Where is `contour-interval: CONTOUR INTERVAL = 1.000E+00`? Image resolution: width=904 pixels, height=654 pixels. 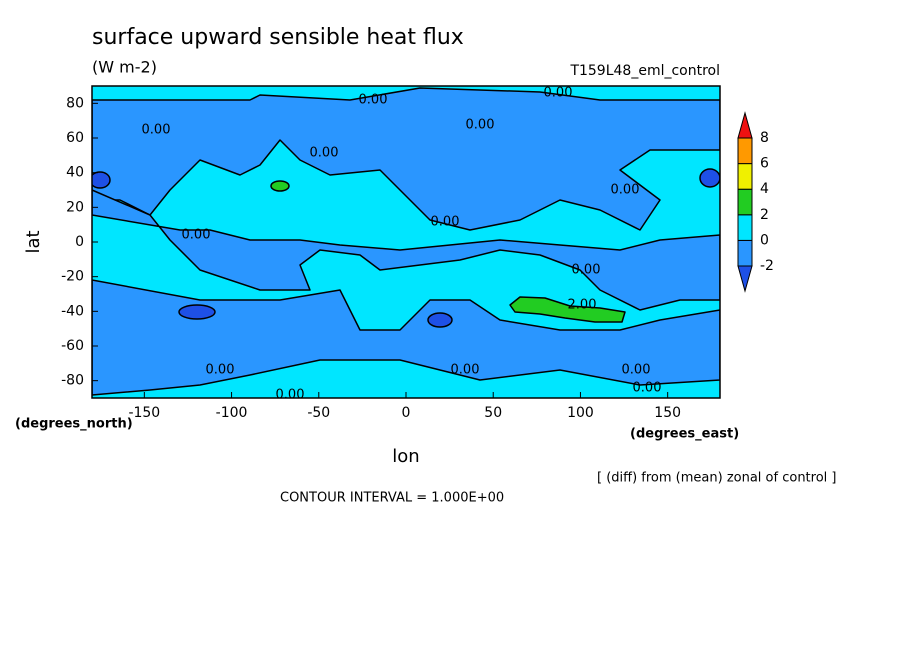 contour-interval: CONTOUR INTERVAL = 1.000E+00 is located at coordinates (392, 498).